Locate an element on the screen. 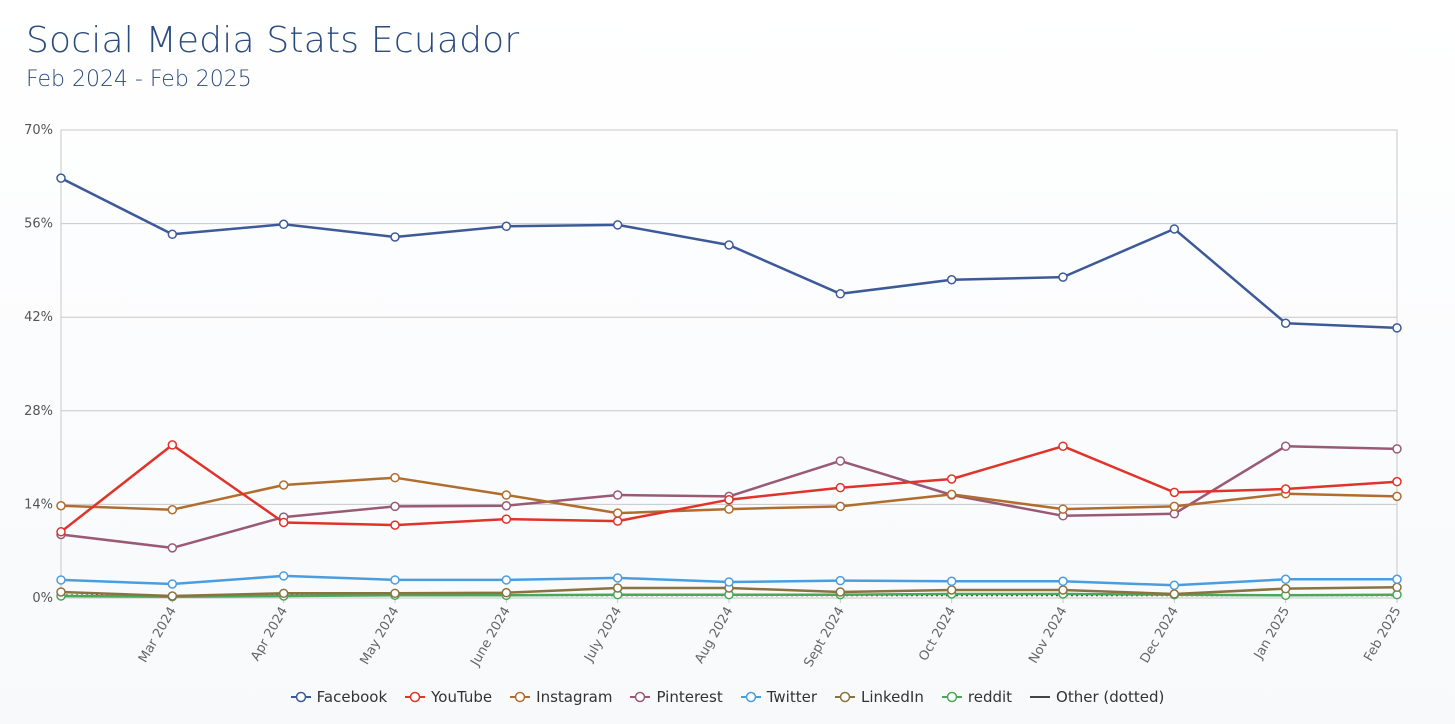 The height and width of the screenshot is (724, 1455). legend-label: Twitter is located at coordinates (791, 697).